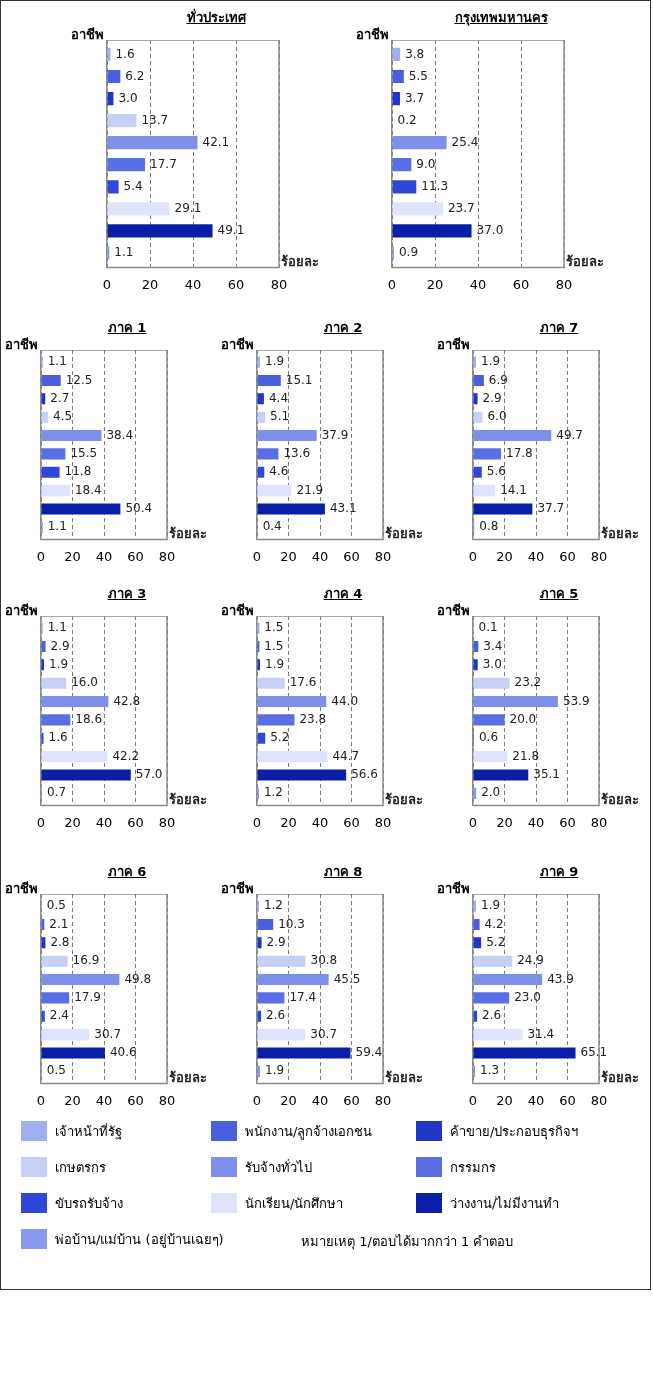 The image size is (653, 1378). I want to click on data-label: 30.8, so click(324, 960).